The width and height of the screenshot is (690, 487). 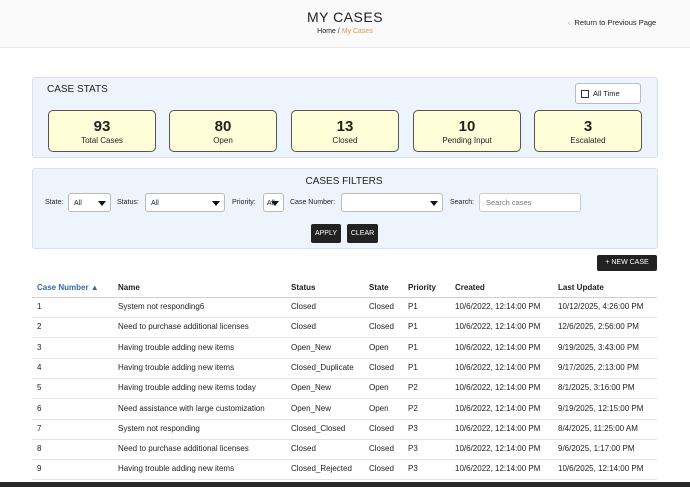 What do you see at coordinates (362, 233) in the screenshot?
I see `clear-button: CLEAR` at bounding box center [362, 233].